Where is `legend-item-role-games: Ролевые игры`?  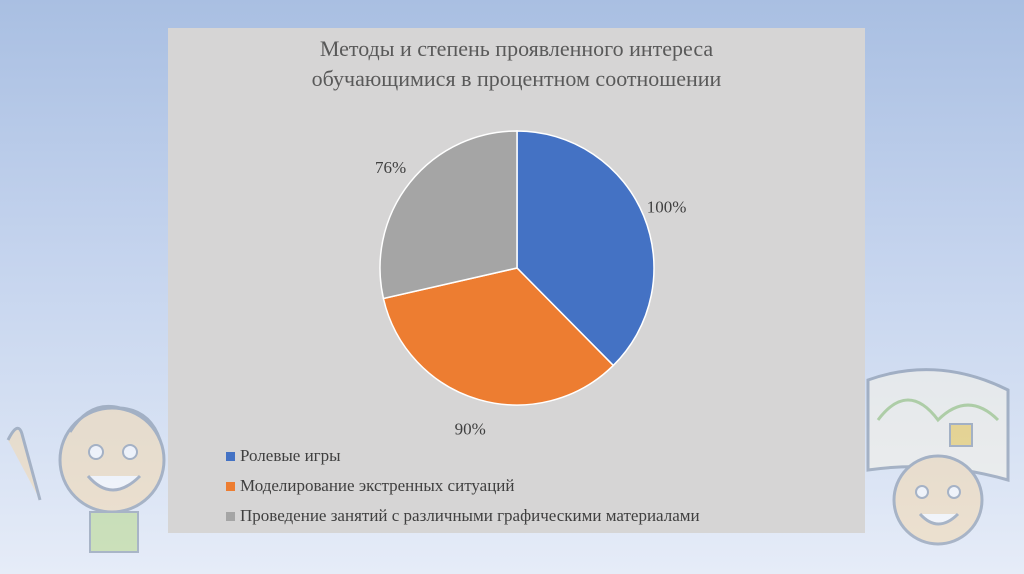 legend-item-role-games: Ролевые игры is located at coordinates (463, 456).